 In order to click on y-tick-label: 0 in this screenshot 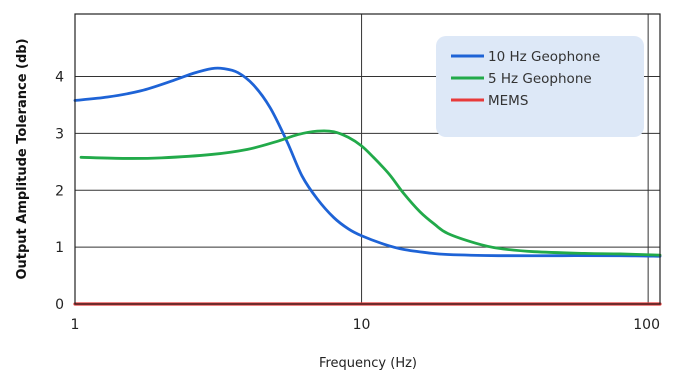, I will do `click(59, 305)`.